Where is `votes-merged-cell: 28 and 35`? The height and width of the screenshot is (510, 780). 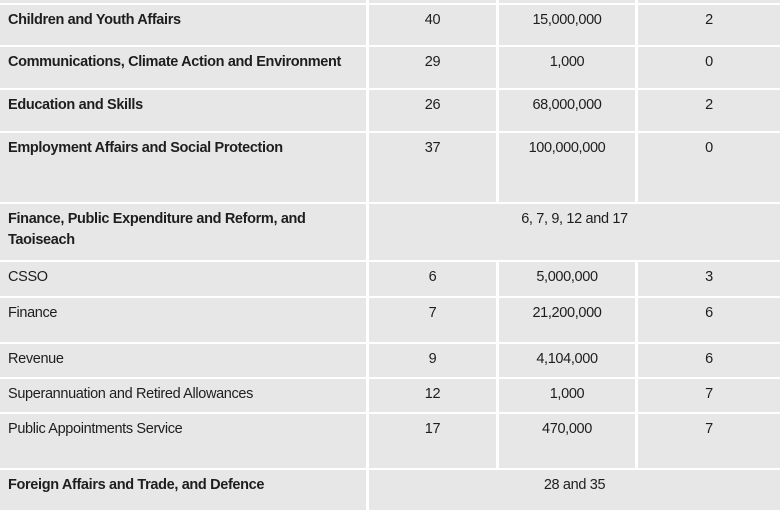 votes-merged-cell: 28 and 35 is located at coordinates (574, 490).